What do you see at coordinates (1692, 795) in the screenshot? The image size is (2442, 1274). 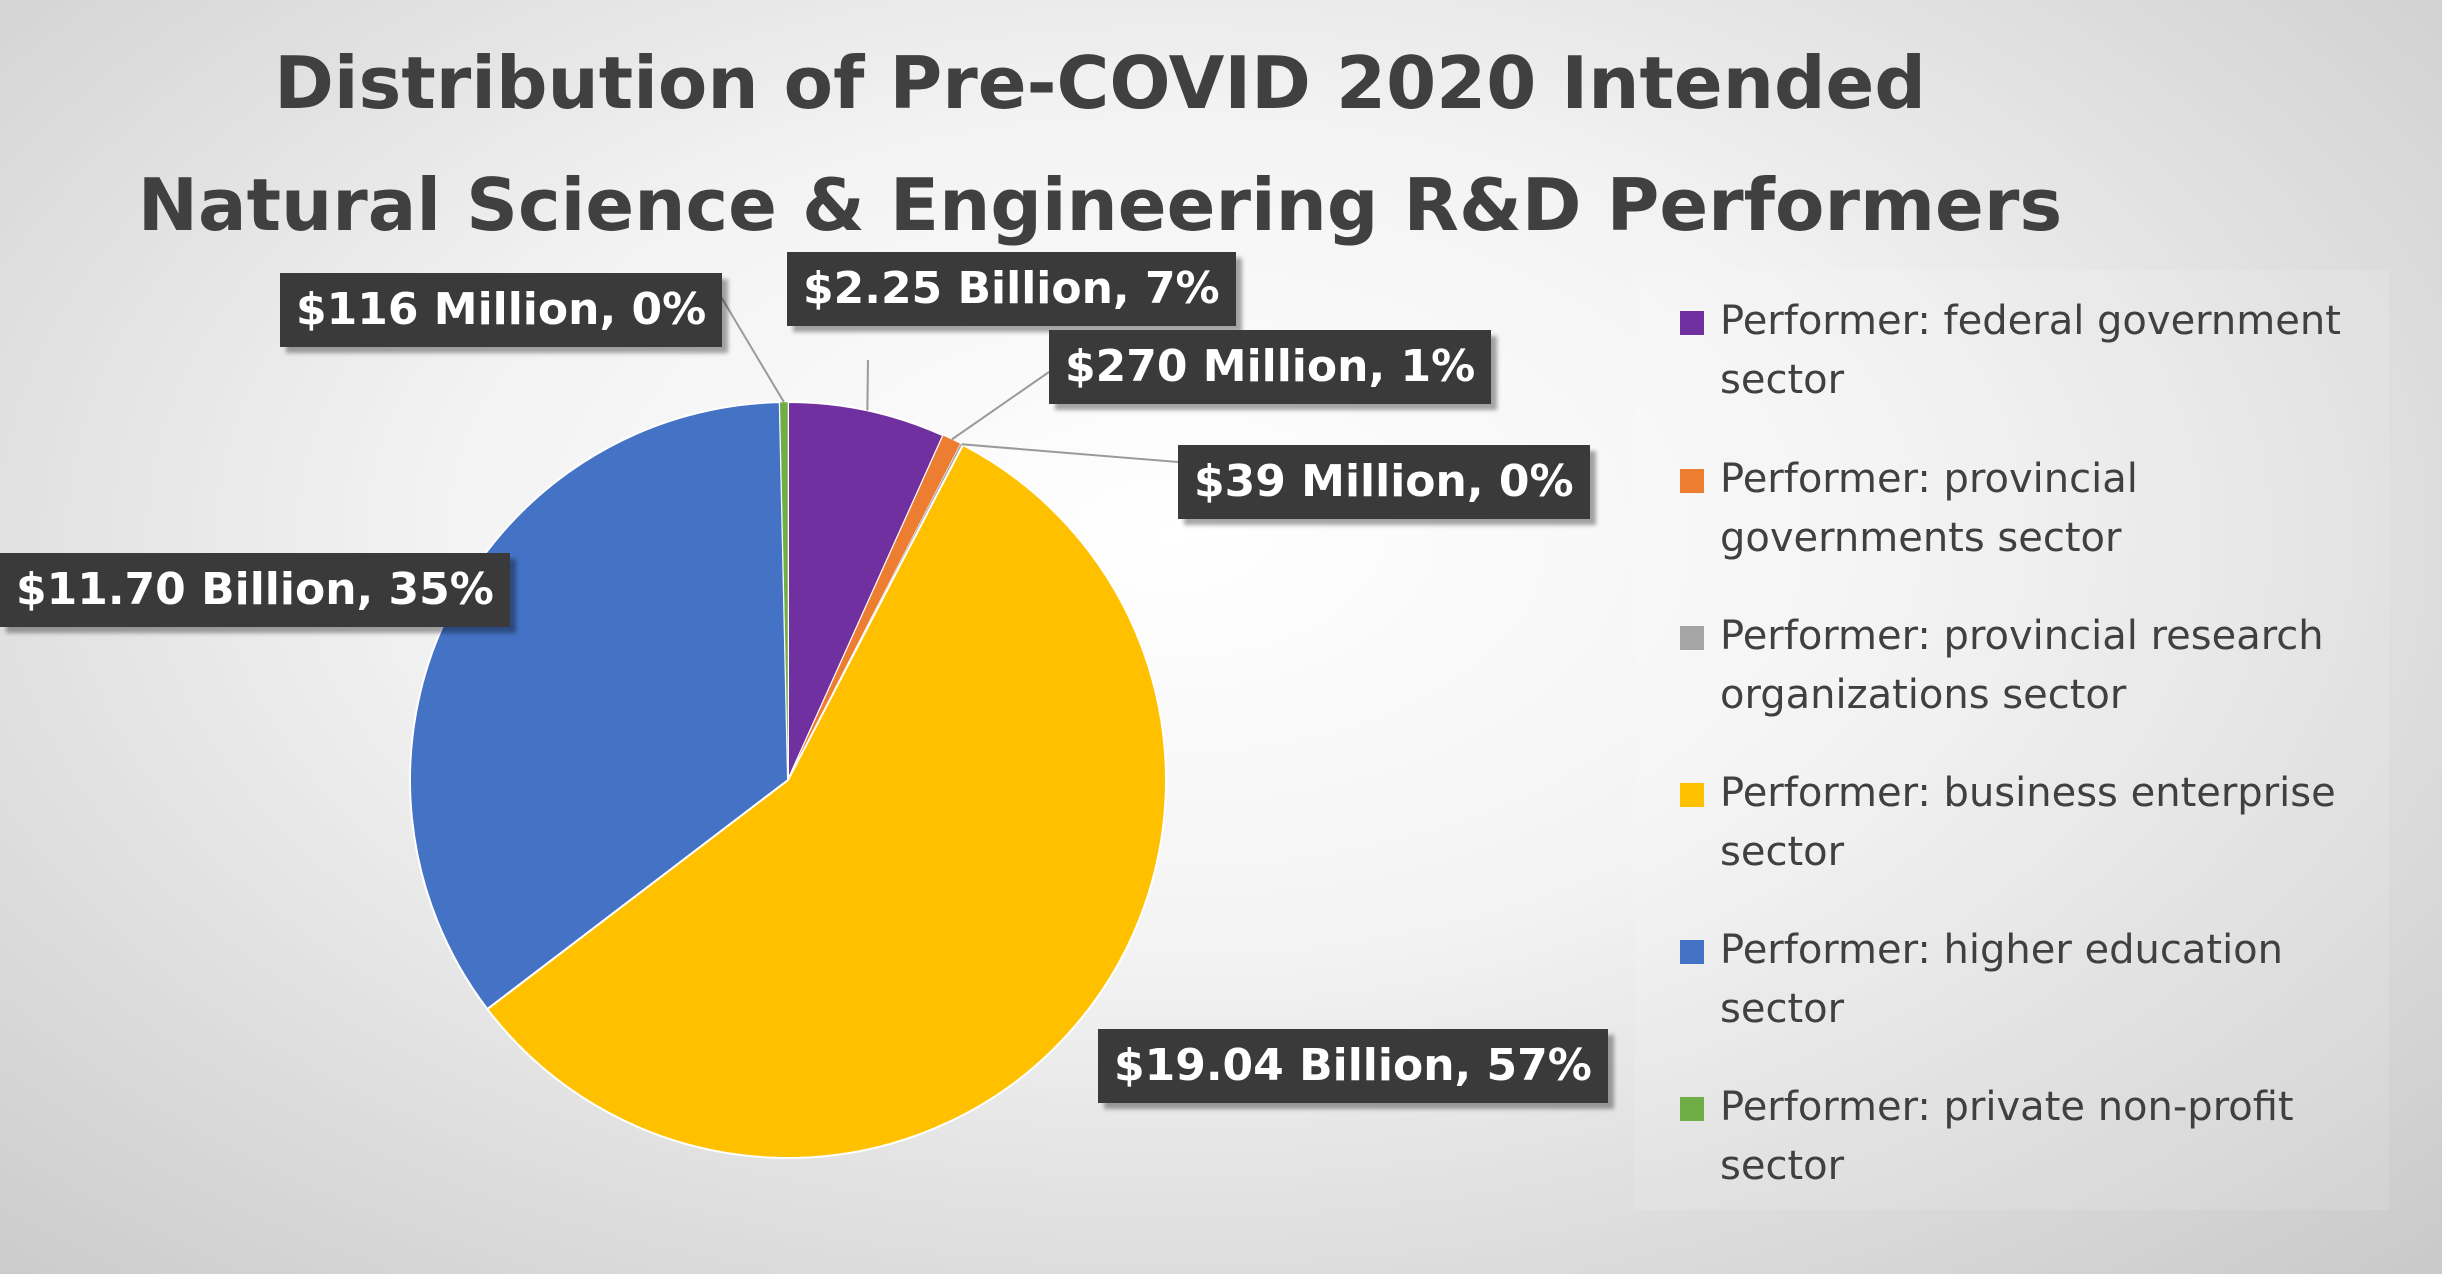 I see `legend-swatch-business-enterprise` at bounding box center [1692, 795].